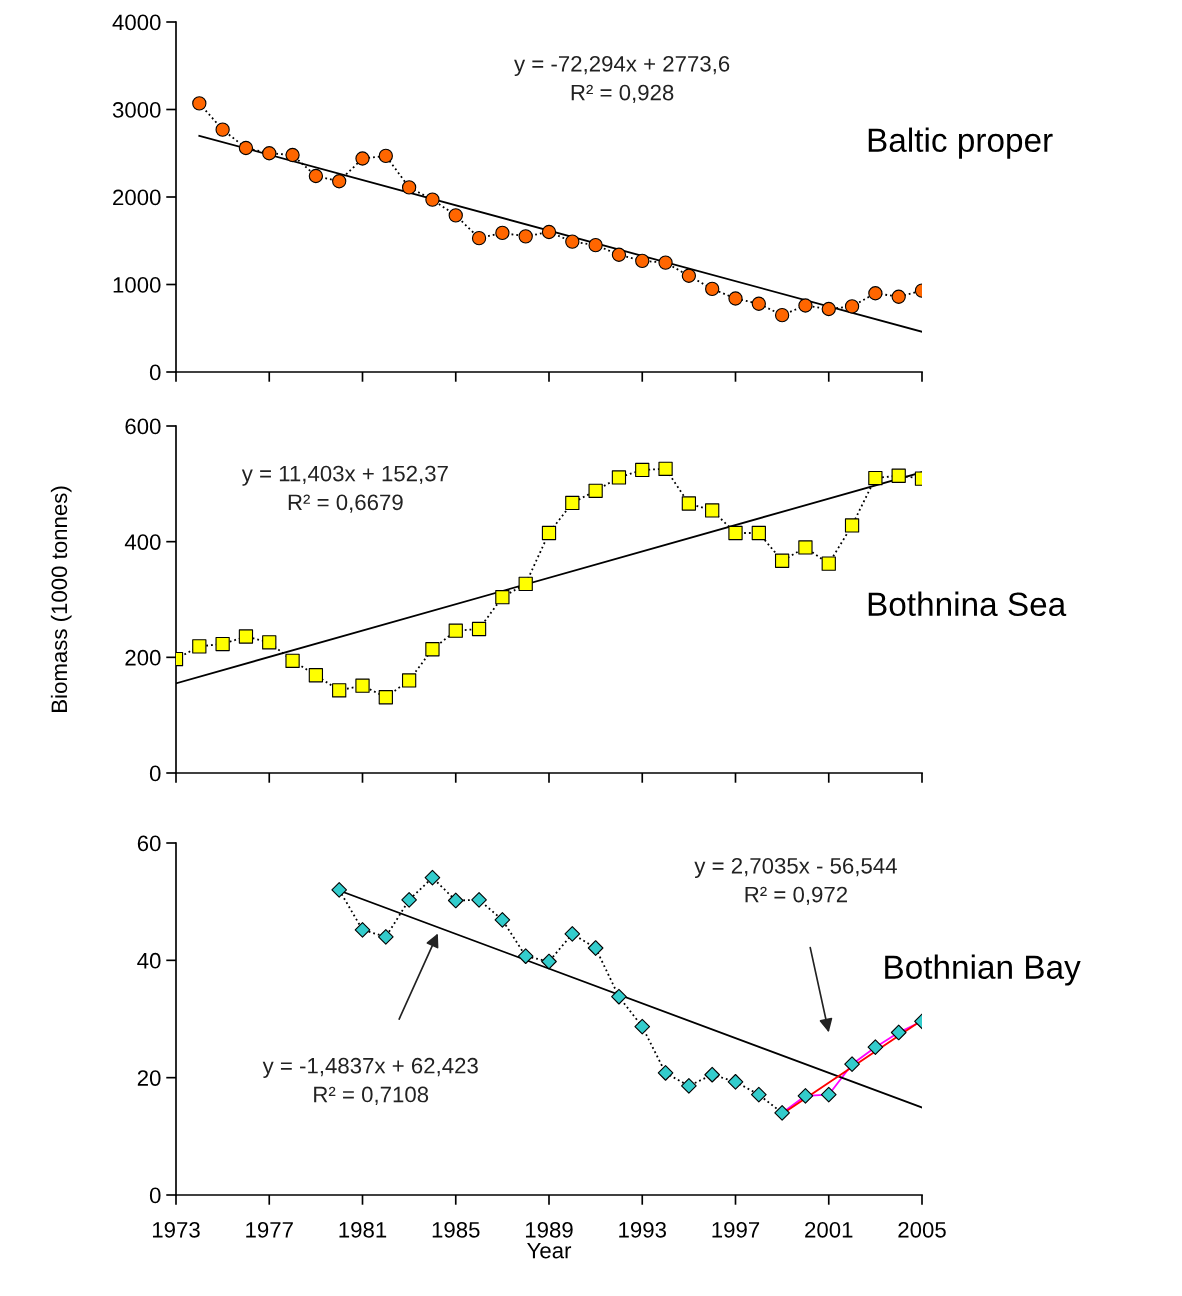 This screenshot has width=1182, height=1296. What do you see at coordinates (736, 1229) in the screenshot?
I see `x-tick-label: 1997` at bounding box center [736, 1229].